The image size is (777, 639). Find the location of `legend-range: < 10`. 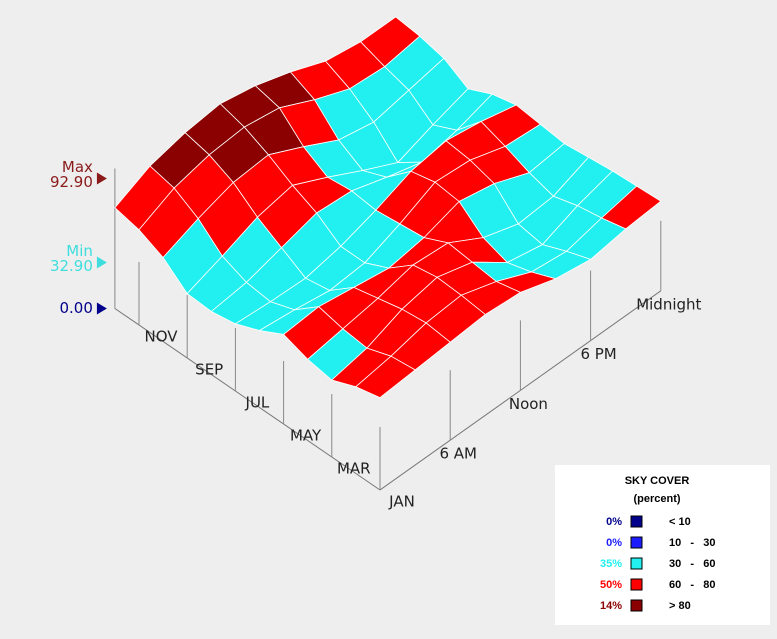

legend-range: < 10 is located at coordinates (680, 522).